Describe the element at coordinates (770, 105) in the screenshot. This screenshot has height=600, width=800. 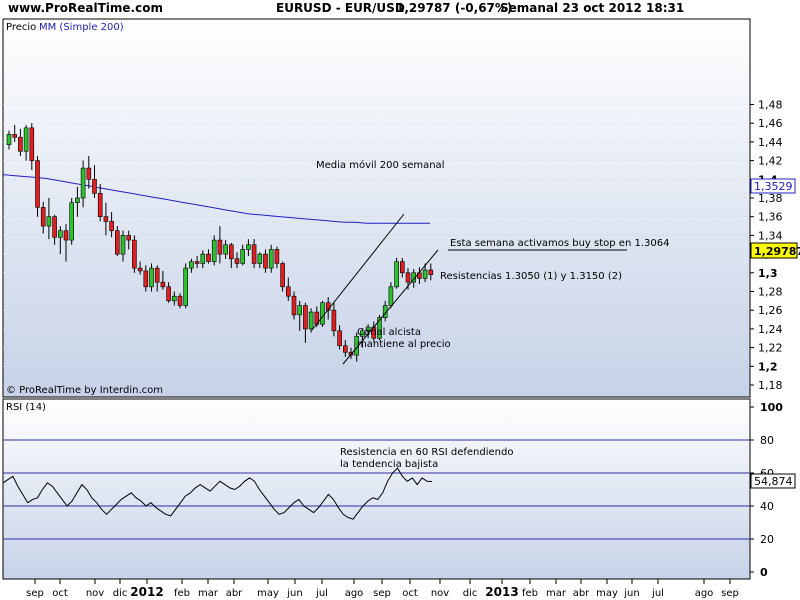
I see `price-tick-label: 1,48` at that location.